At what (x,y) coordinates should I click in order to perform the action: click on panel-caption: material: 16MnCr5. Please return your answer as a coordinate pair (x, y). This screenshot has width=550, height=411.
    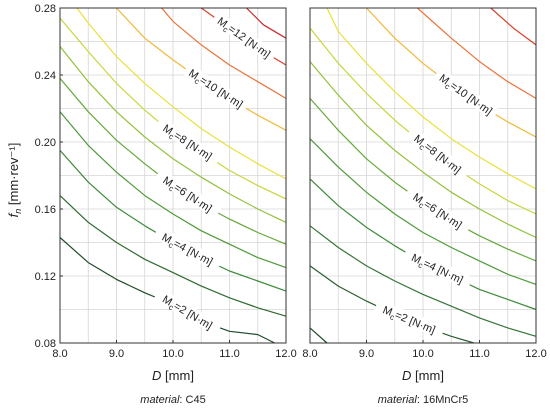
    Looking at the image, I should click on (423, 400).